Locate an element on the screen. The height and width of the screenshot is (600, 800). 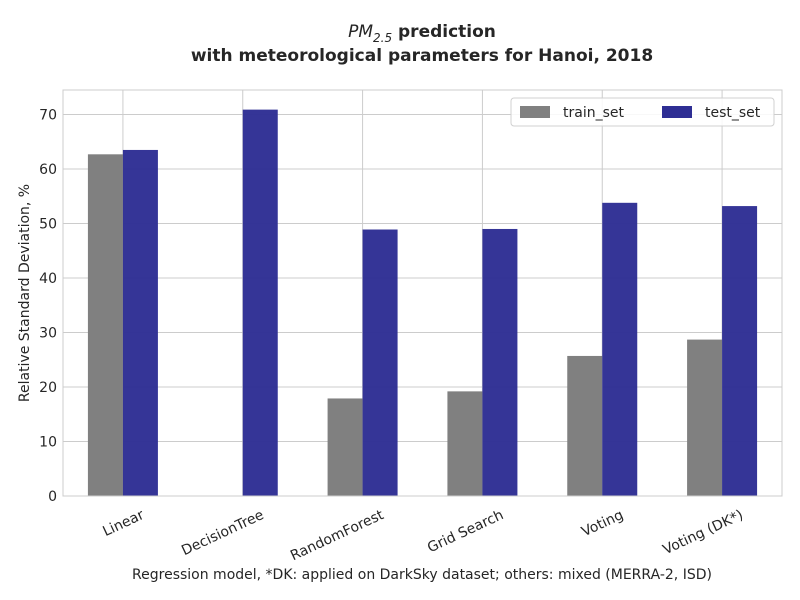
x-tick-label: DecisionTree is located at coordinates (222, 533).